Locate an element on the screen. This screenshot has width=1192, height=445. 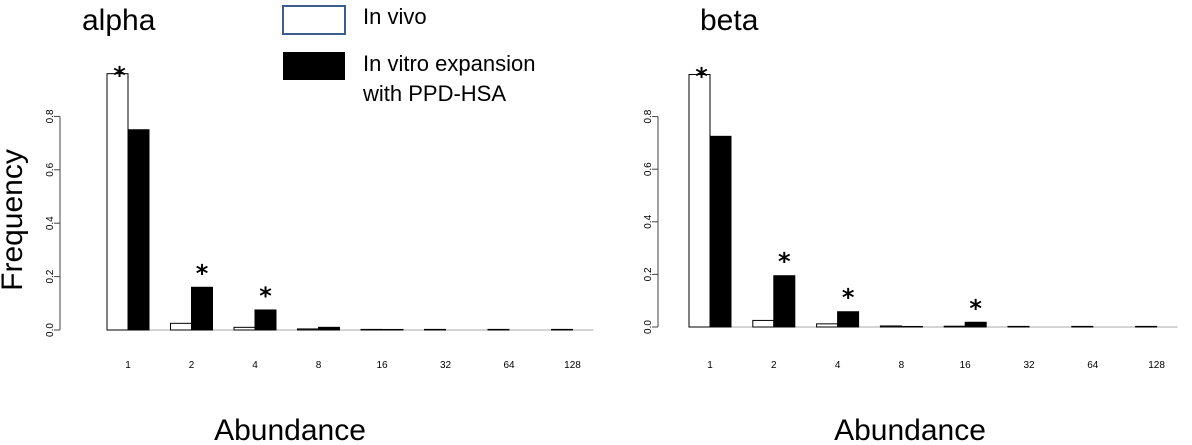
alpha-x-tick-label: 4 is located at coordinates (255, 365).